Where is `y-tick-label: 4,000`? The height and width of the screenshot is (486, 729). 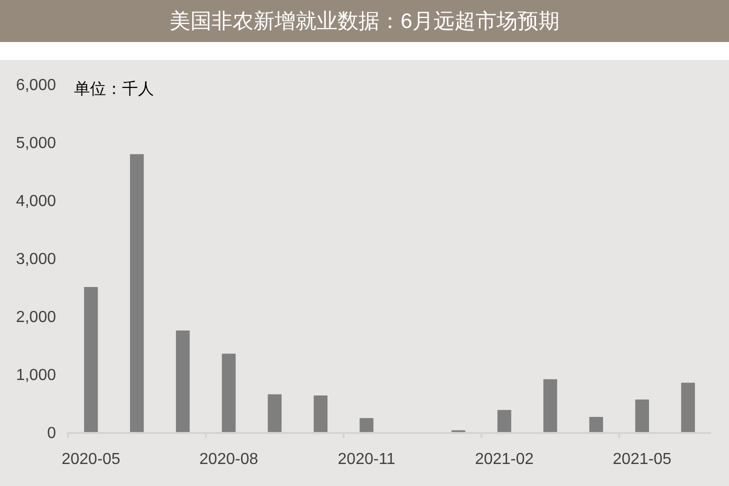
y-tick-label: 4,000 is located at coordinates (36, 201).